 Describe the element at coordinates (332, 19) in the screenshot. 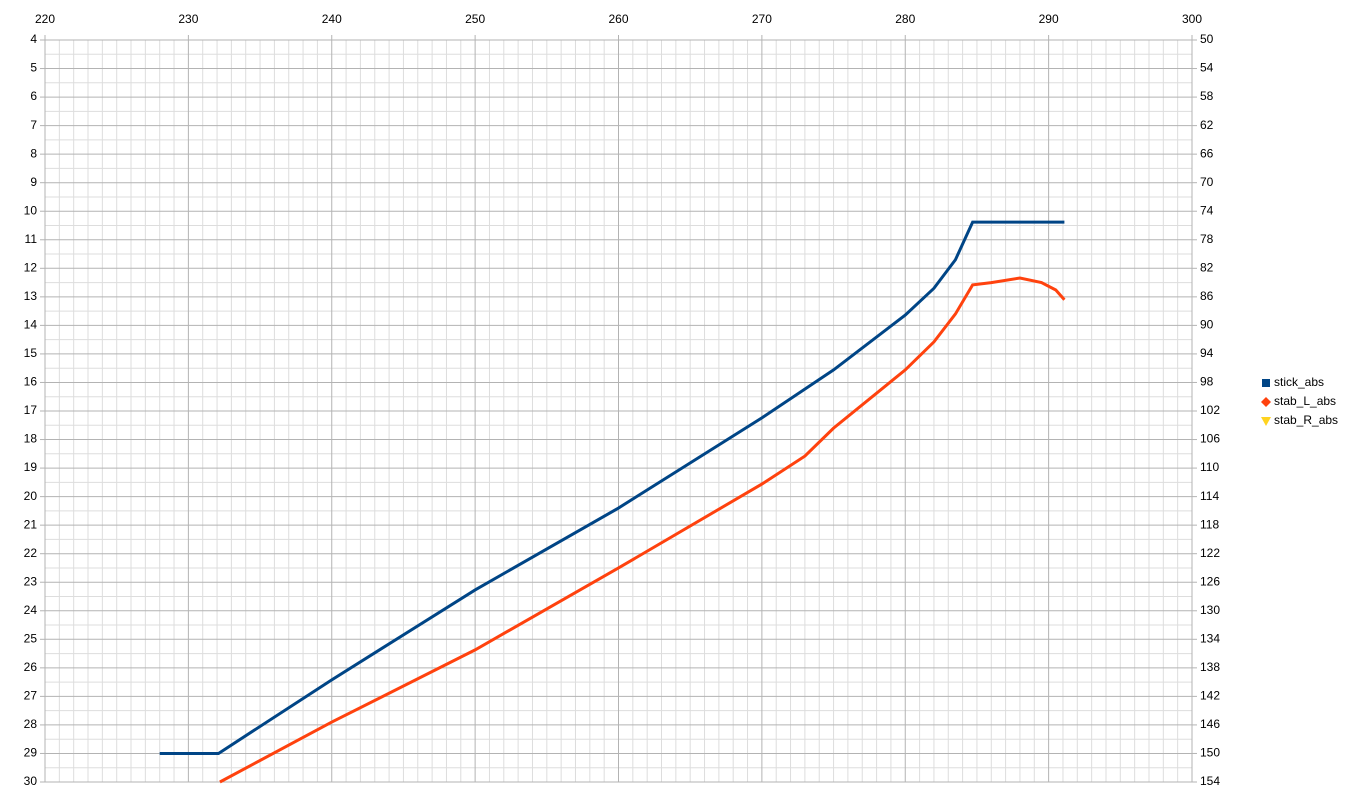

I see `x-tick-label: 240` at that location.